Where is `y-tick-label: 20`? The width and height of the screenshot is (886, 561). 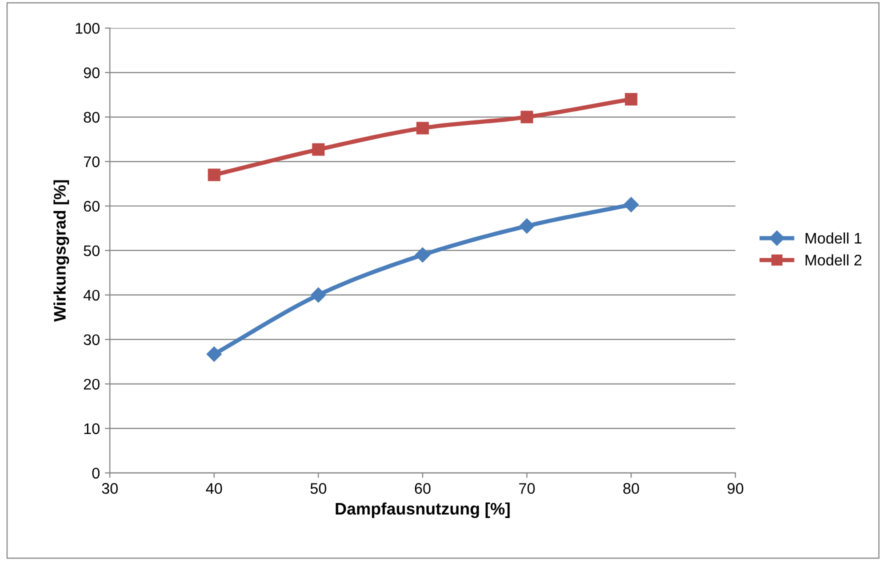
y-tick-label: 20 is located at coordinates (92, 384).